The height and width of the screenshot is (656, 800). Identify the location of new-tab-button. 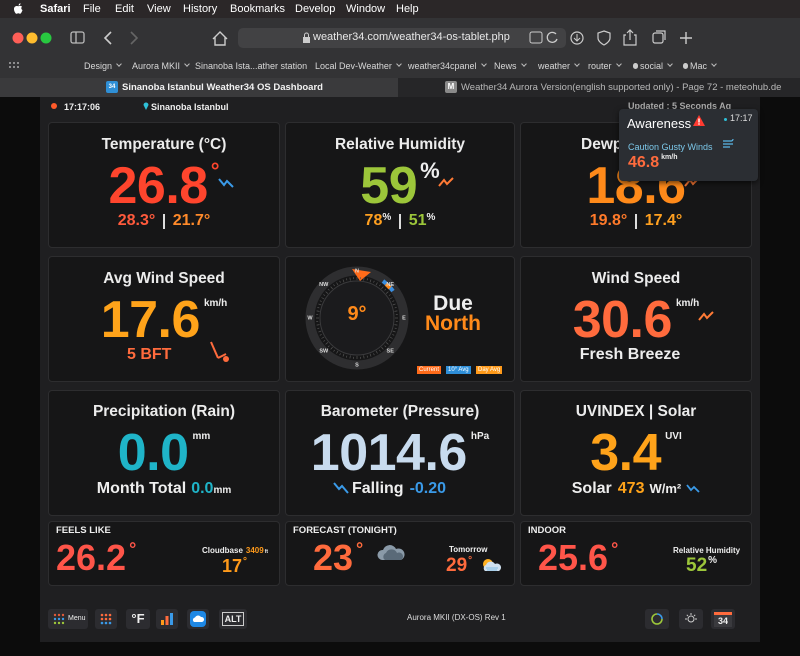
(686, 38).